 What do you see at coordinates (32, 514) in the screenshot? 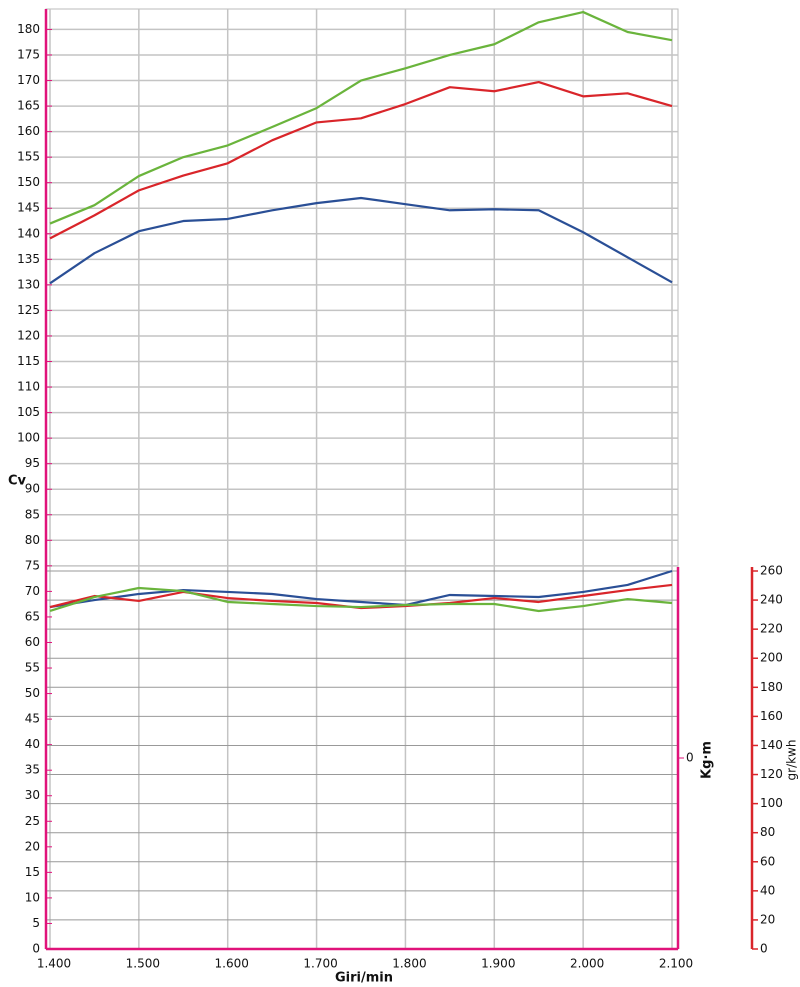
I see `y-tick-label: 85` at bounding box center [32, 514].